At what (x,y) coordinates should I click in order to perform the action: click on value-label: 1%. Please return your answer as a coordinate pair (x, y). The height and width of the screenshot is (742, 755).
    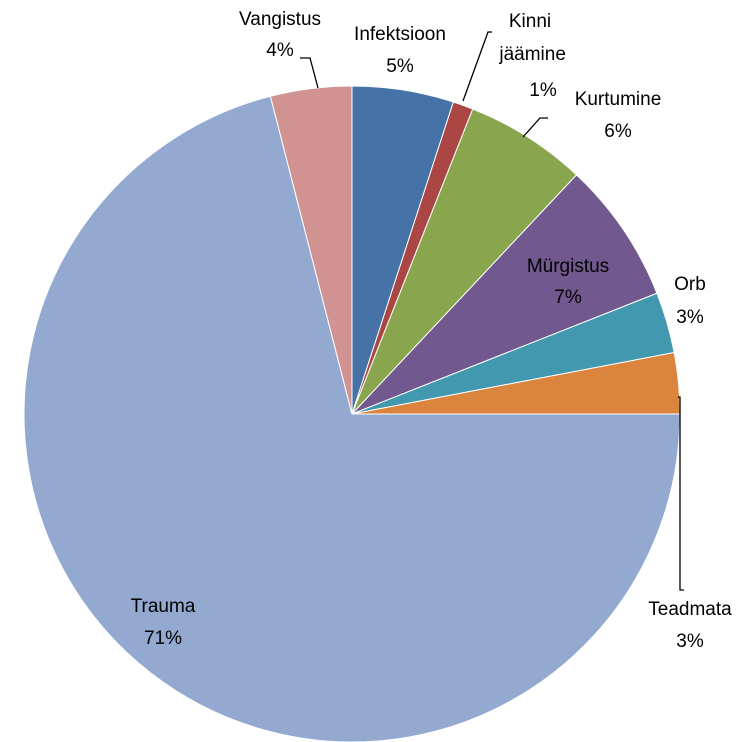
    Looking at the image, I should click on (543, 90).